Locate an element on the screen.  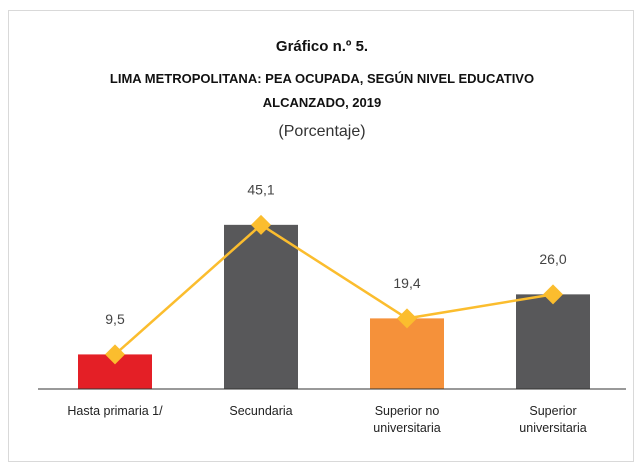
data-label: 45,1 is located at coordinates (260, 190).